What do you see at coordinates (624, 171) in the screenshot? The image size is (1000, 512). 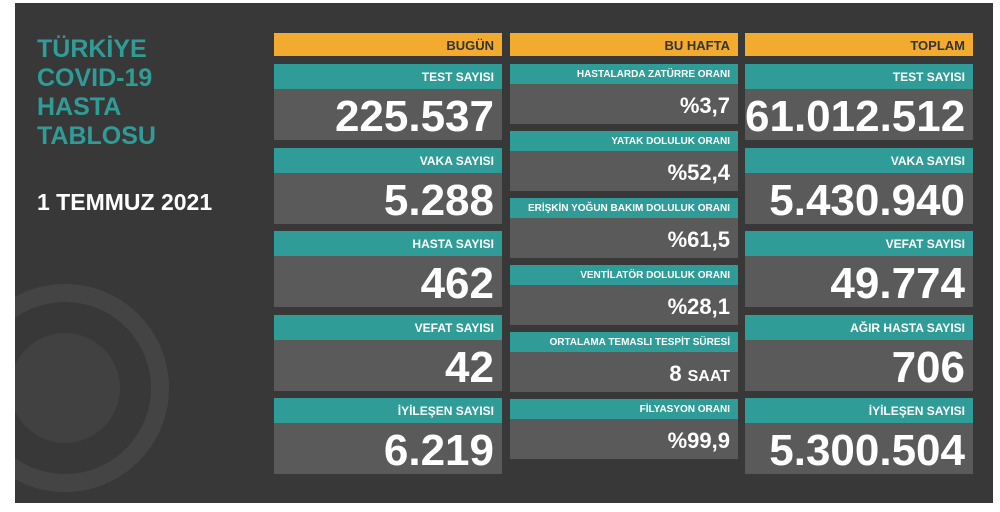 I see `card-value: %52,4` at bounding box center [624, 171].